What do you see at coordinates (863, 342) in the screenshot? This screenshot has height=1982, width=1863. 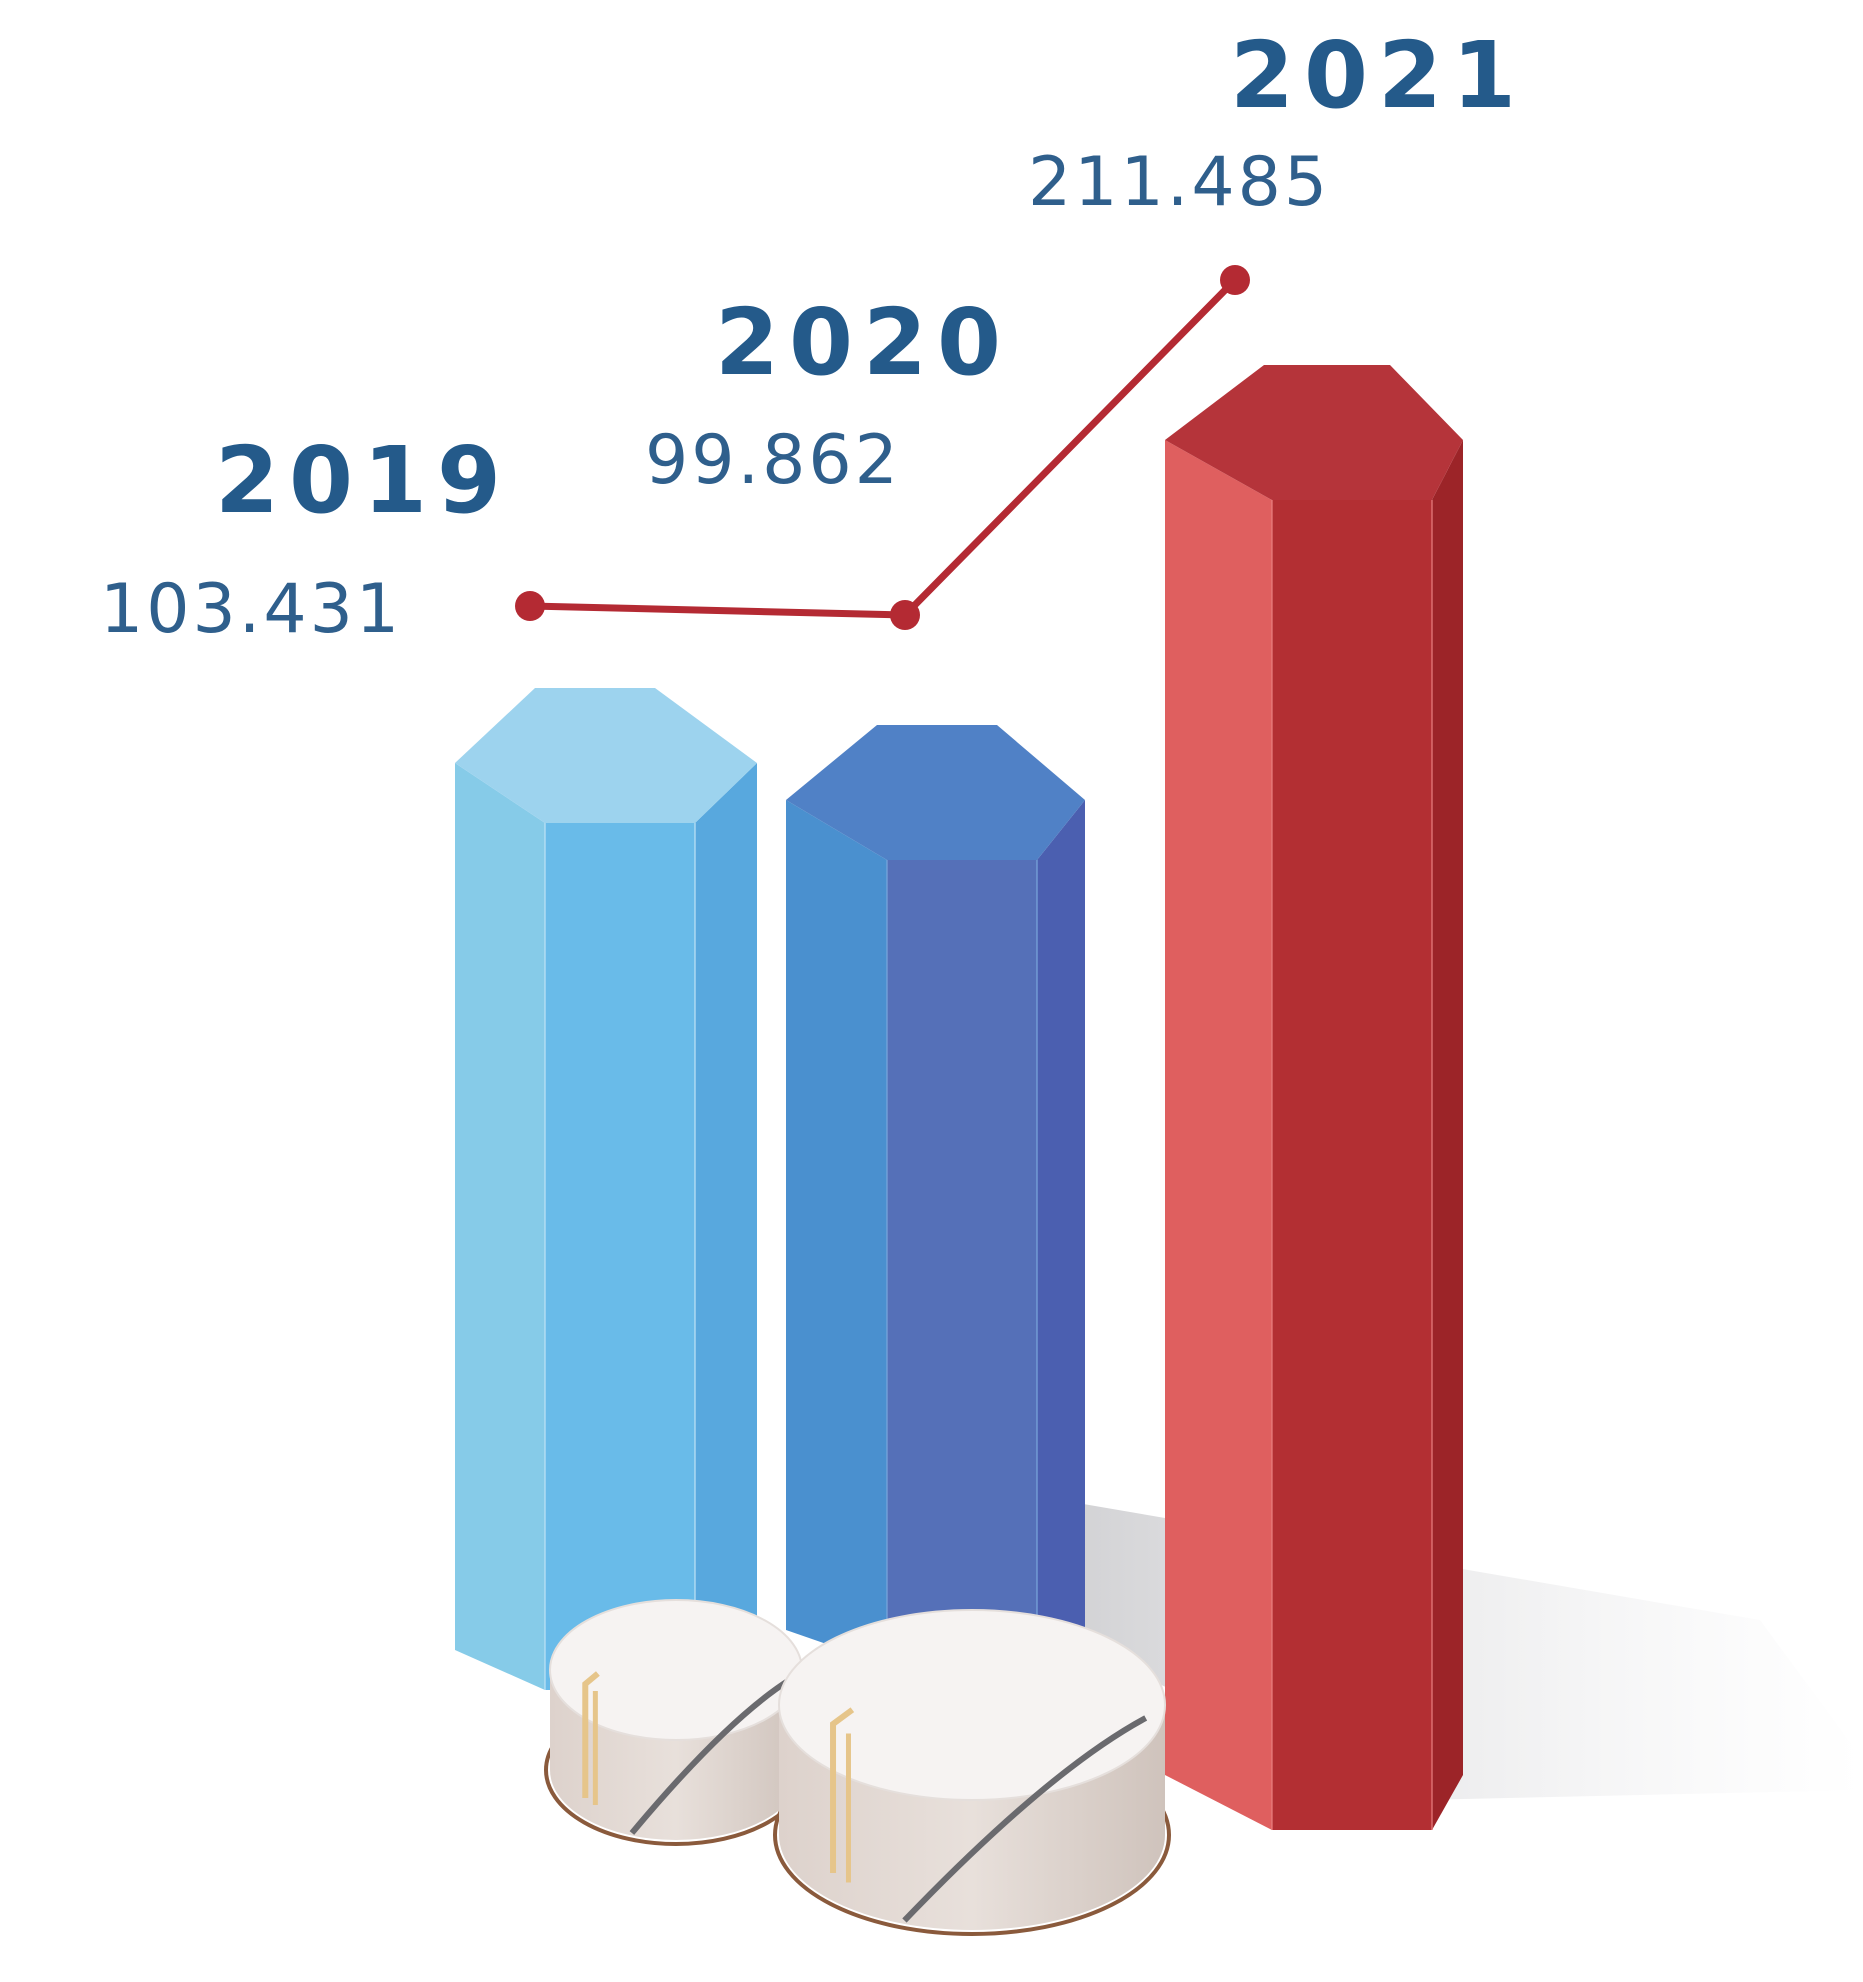 I see `category-label-2020: 2020` at bounding box center [863, 342].